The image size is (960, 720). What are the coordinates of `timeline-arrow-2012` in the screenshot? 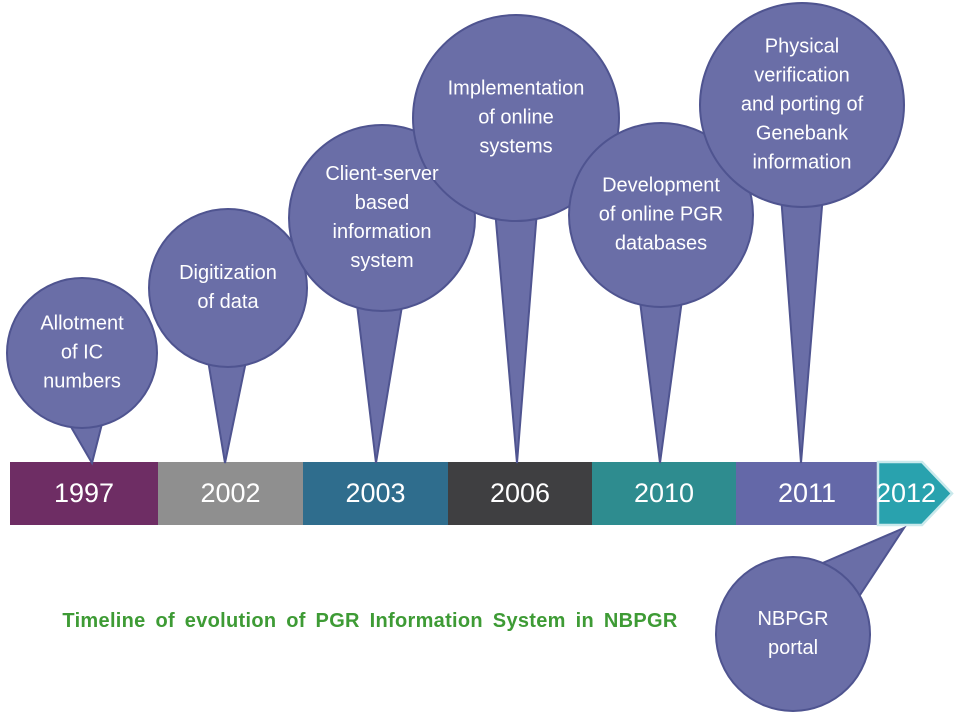 It's located at (915, 493).